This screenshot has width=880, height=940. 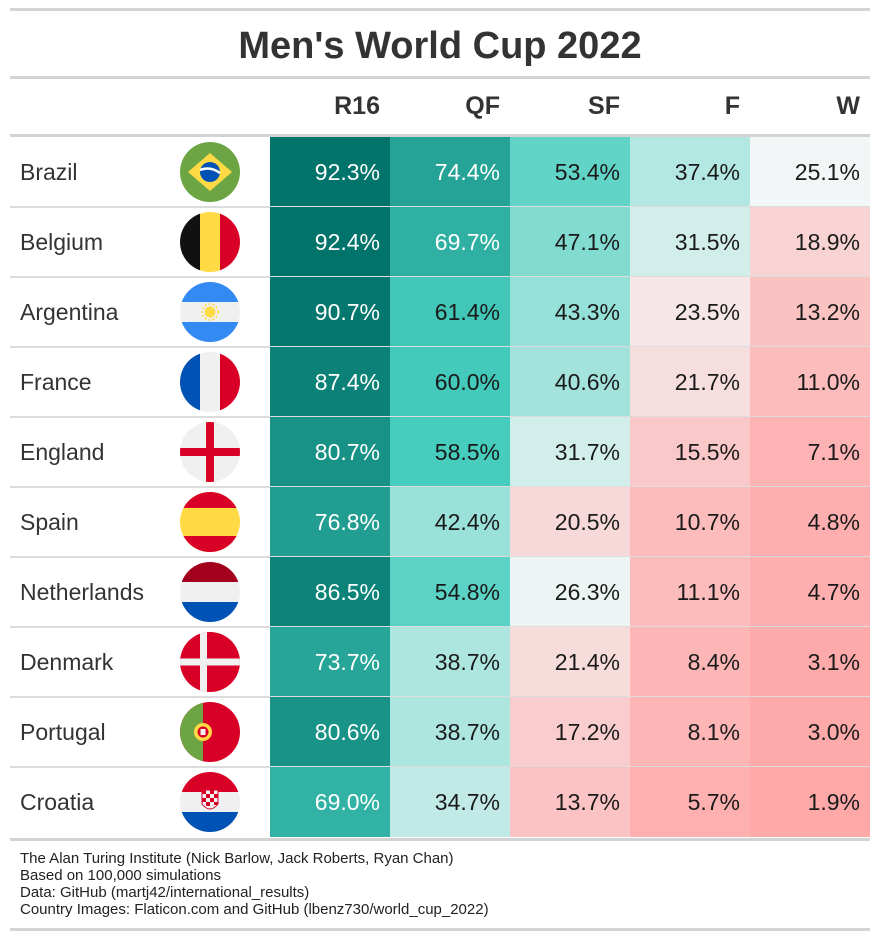 What do you see at coordinates (690, 172) in the screenshot?
I see `cell-brazil-f: 37.4%` at bounding box center [690, 172].